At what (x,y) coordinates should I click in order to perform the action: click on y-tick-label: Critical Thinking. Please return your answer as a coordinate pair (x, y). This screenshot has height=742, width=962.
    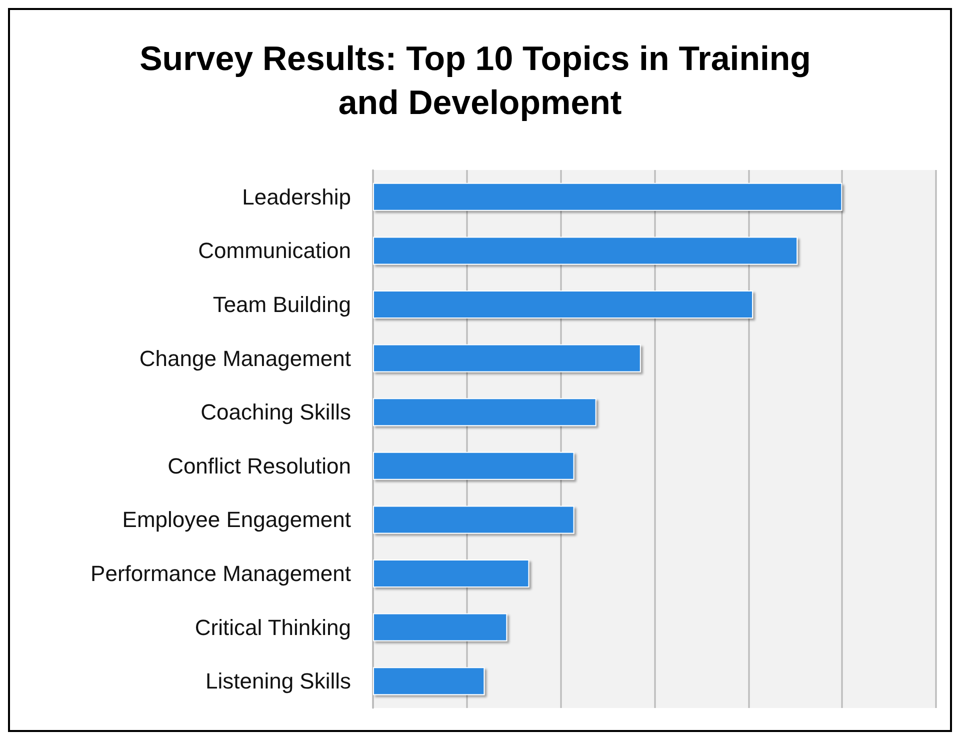
    Looking at the image, I should click on (272, 627).